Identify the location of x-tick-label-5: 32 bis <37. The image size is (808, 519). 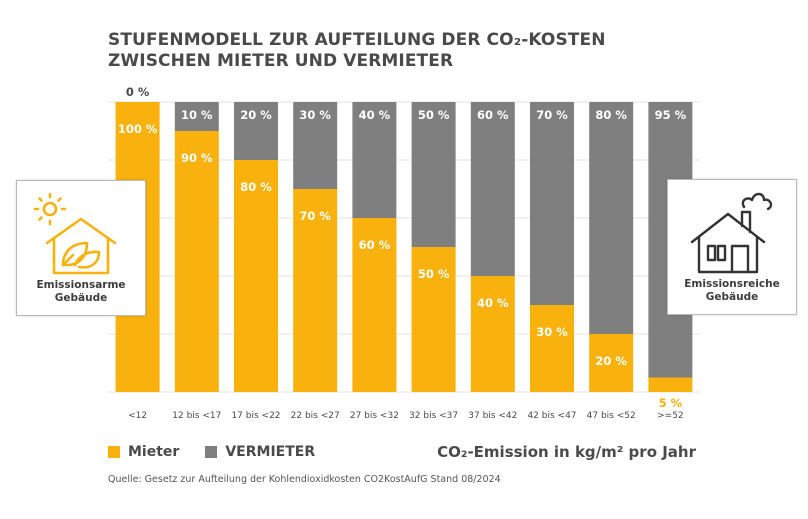
(433, 416).